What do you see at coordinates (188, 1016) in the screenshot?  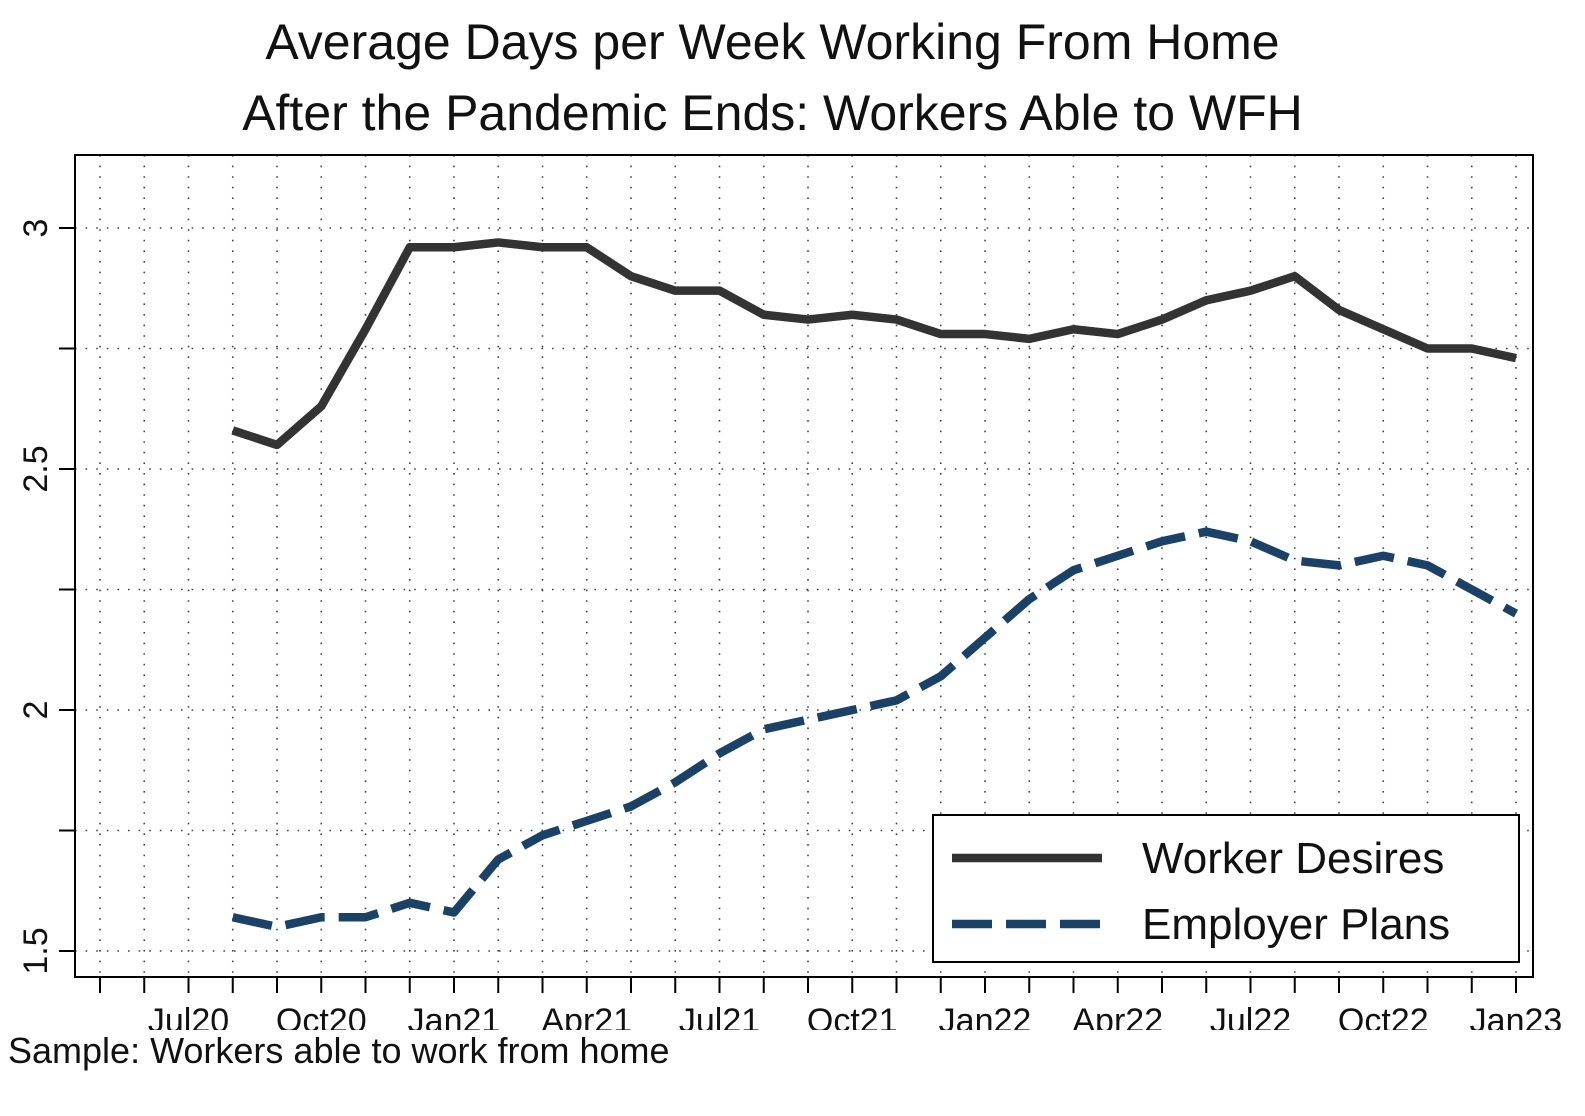 I see `x-tick-label: Jul20` at bounding box center [188, 1016].